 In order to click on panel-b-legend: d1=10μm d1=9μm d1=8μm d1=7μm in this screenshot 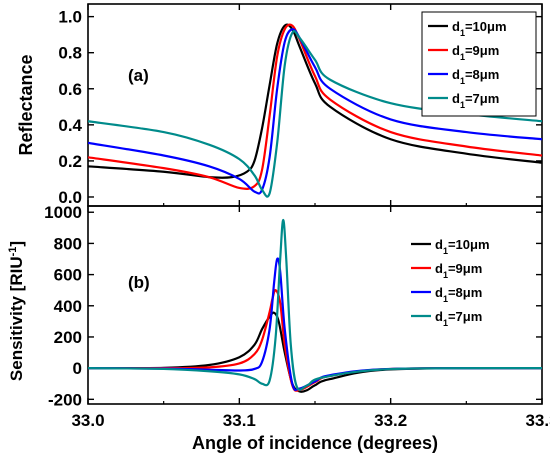, I will do `click(463, 282)`.